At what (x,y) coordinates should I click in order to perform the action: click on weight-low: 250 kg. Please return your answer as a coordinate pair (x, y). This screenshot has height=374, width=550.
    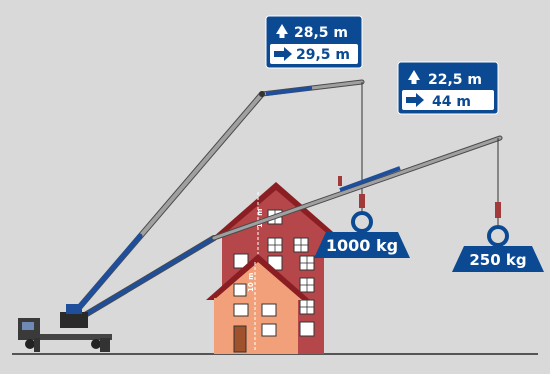
    Looking at the image, I should click on (498, 248).